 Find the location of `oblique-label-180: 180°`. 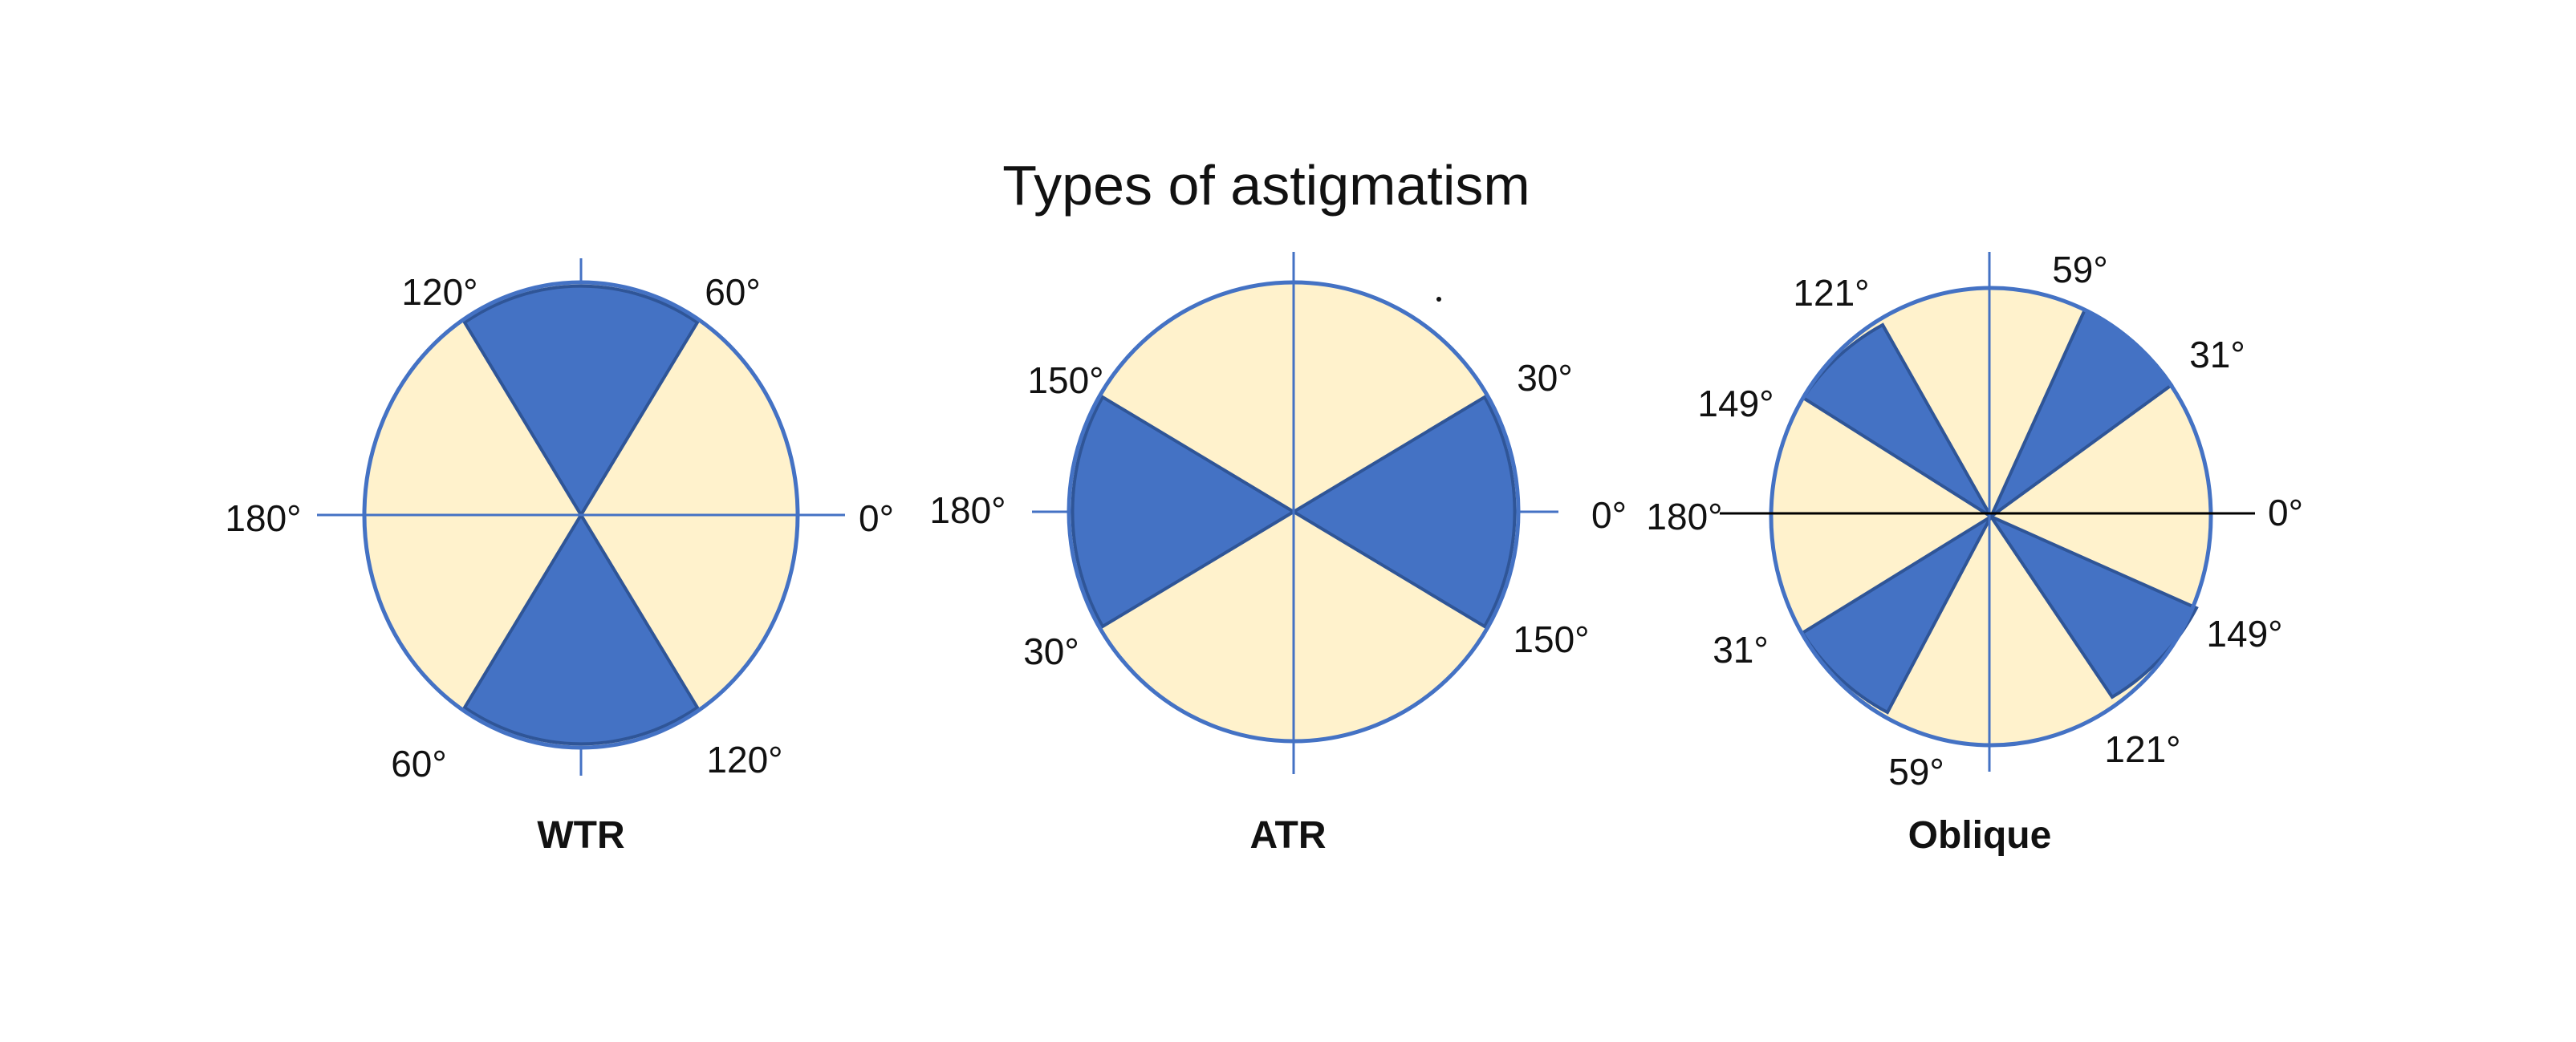

oblique-label-180: 180° is located at coordinates (1684, 516).